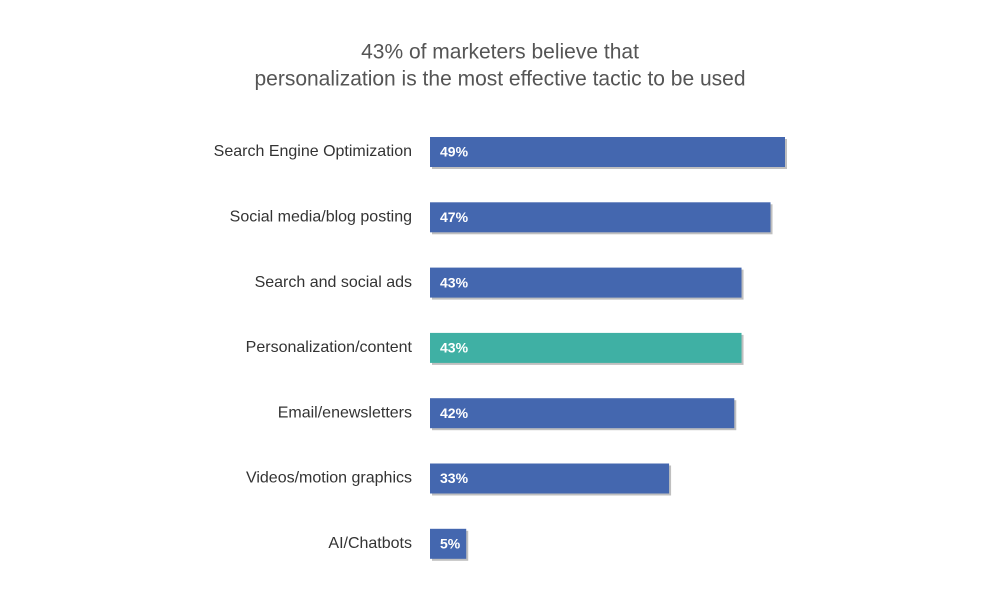 The height and width of the screenshot is (591, 1000). Describe the element at coordinates (500, 52) in the screenshot. I see `chart-title: 43% of marketers believe that` at that location.